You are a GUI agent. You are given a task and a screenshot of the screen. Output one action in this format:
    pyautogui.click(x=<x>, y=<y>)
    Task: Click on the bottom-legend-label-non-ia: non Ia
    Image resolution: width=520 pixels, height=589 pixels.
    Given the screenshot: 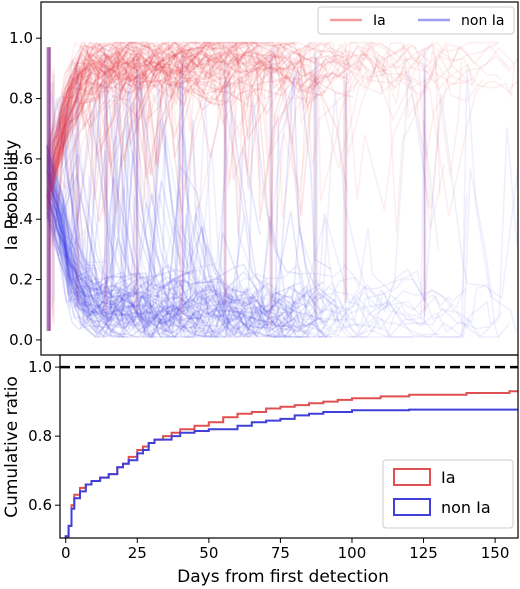 What is the action you would take?
    pyautogui.click(x=466, y=507)
    